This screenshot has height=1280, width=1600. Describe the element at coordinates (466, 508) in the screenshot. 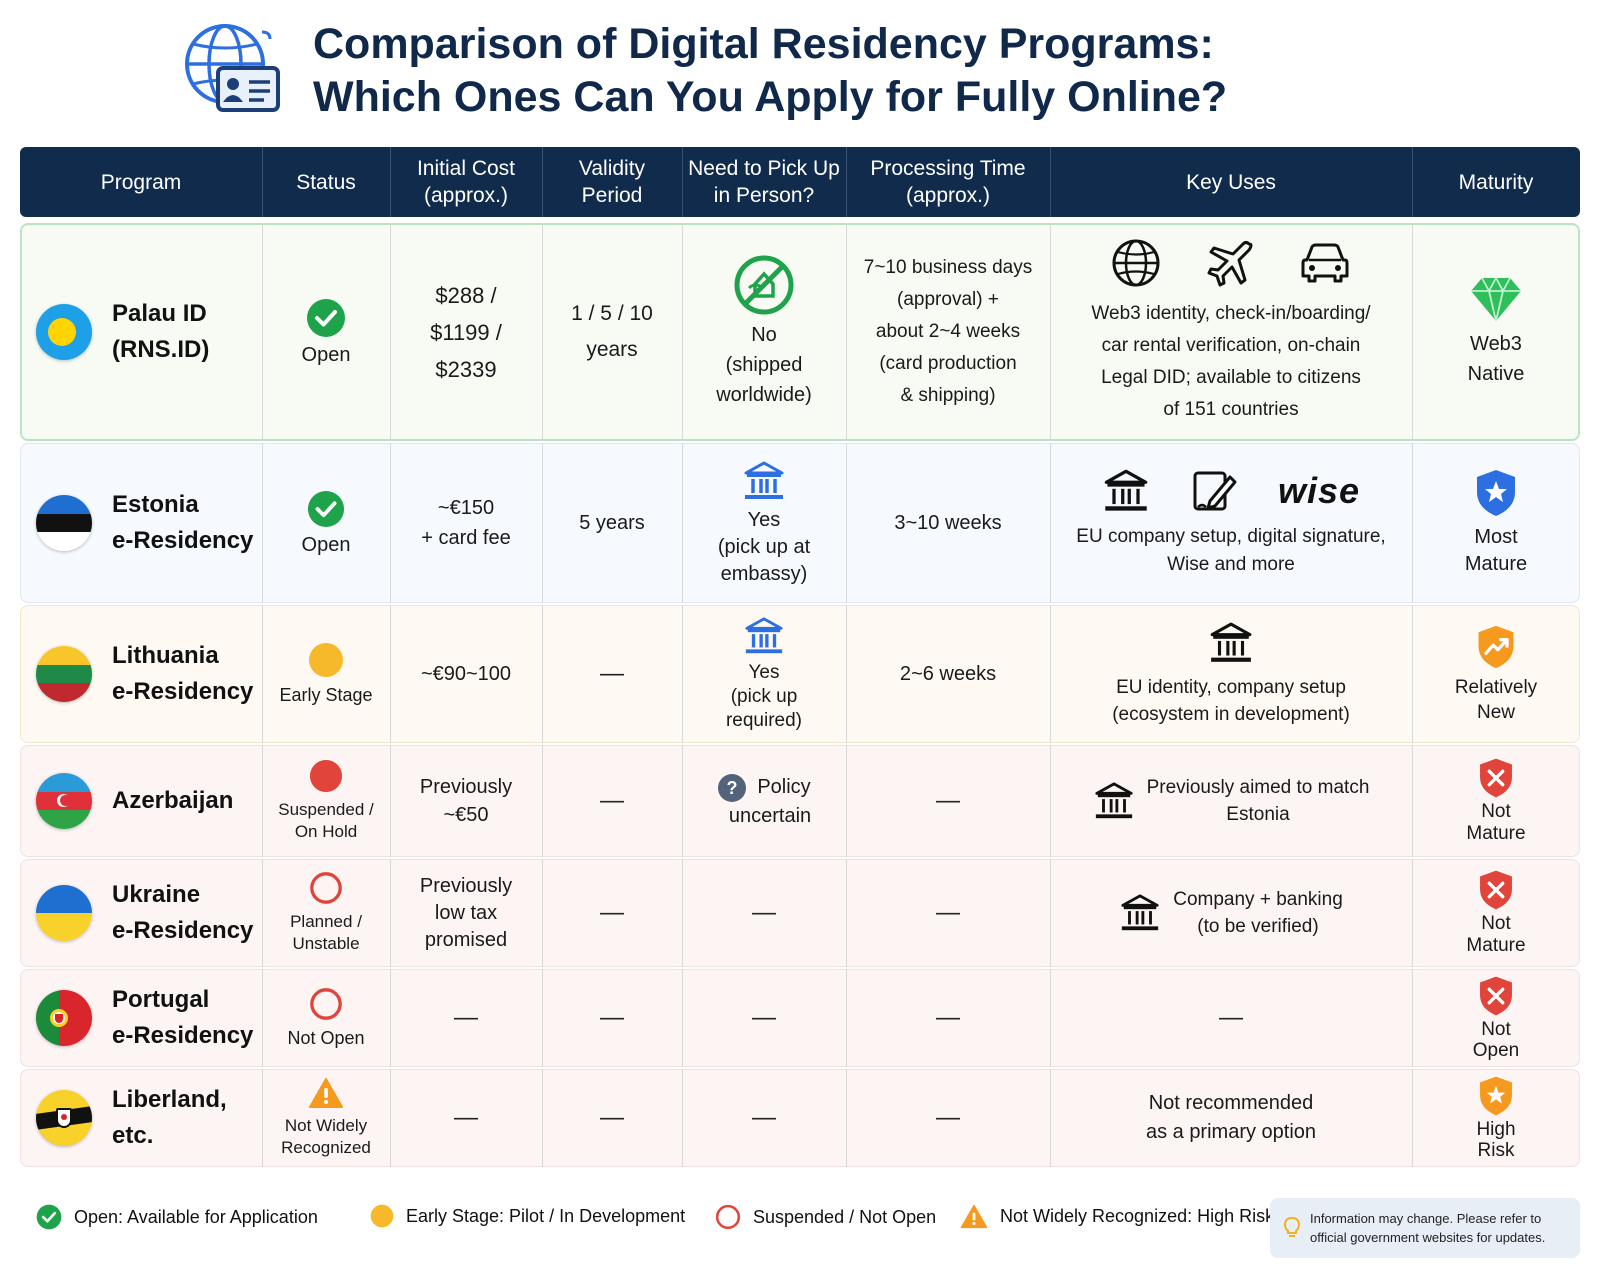

I see `cost-line-1: ~€150` at that location.